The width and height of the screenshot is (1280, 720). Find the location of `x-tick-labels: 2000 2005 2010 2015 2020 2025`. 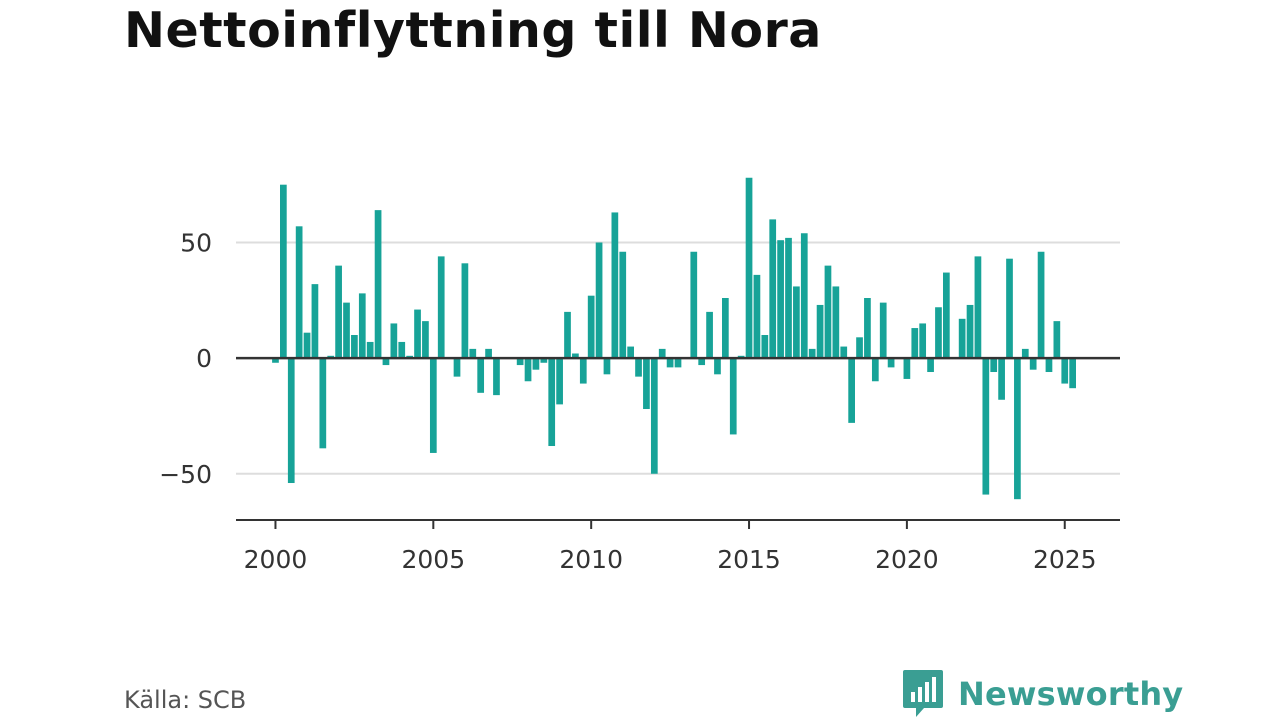

x-tick-labels: 2000 2005 2010 2015 2020 2025 is located at coordinates (670, 559).